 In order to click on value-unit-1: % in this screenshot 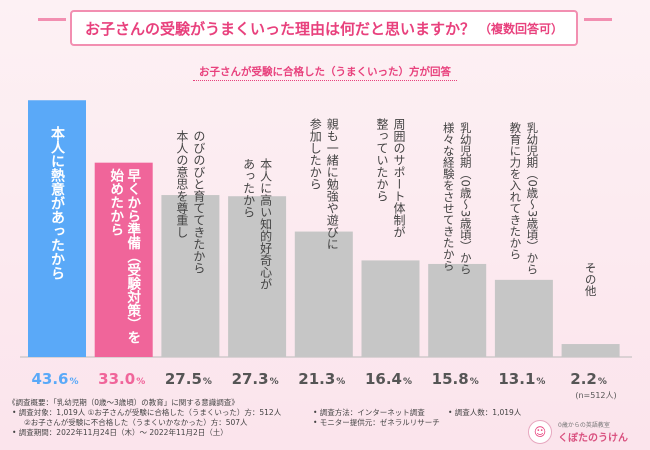, I will do `click(140, 382)`.